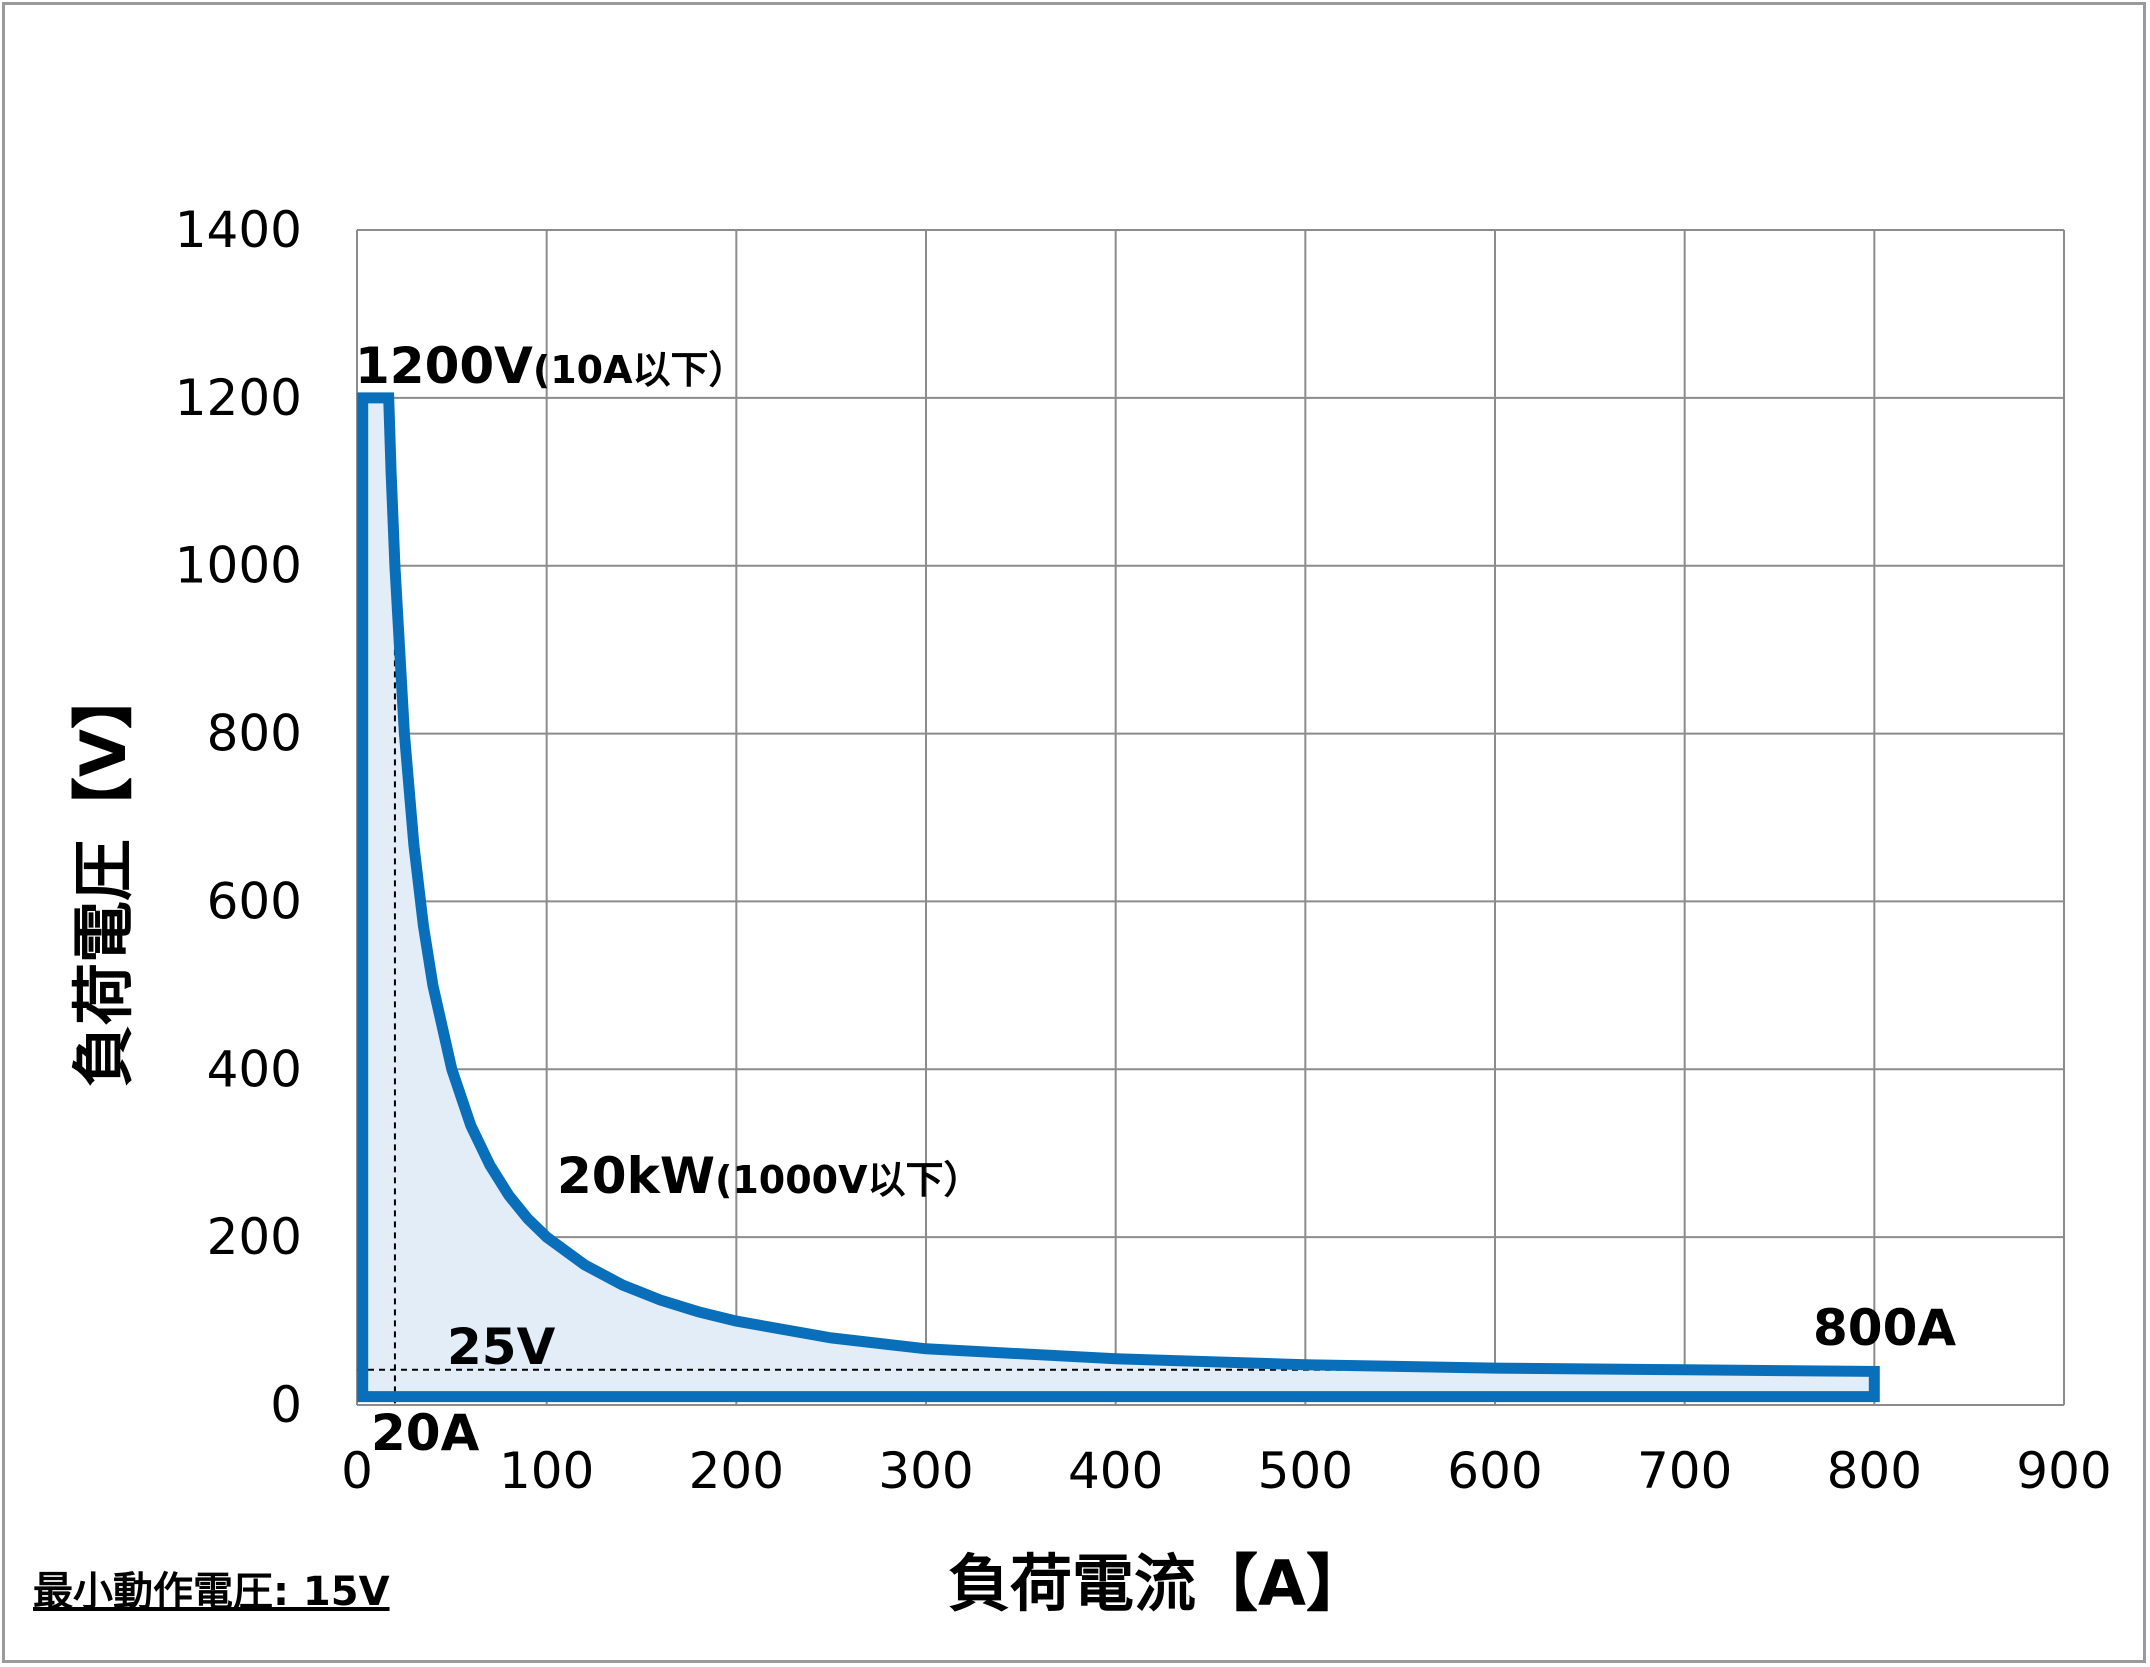  I want to click on x-tick-label: 400, so click(1115, 1471).